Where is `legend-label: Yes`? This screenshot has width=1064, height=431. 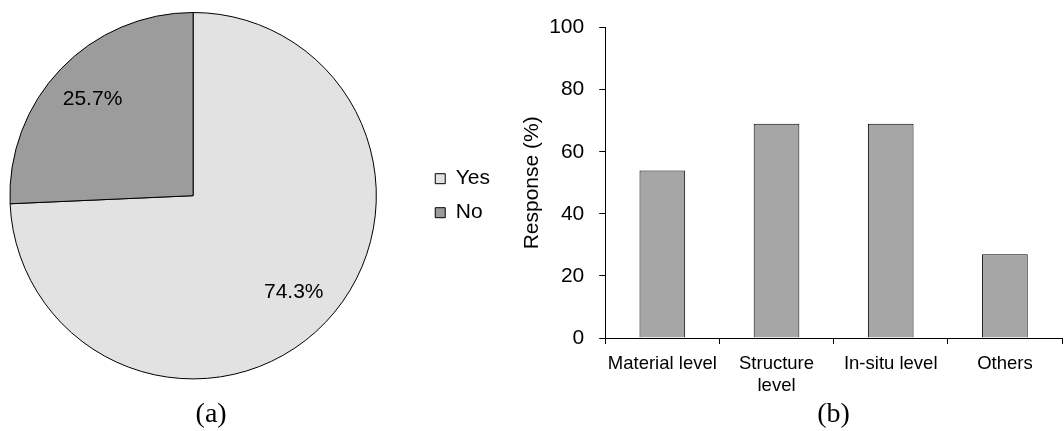
legend-label: Yes is located at coordinates (473, 177).